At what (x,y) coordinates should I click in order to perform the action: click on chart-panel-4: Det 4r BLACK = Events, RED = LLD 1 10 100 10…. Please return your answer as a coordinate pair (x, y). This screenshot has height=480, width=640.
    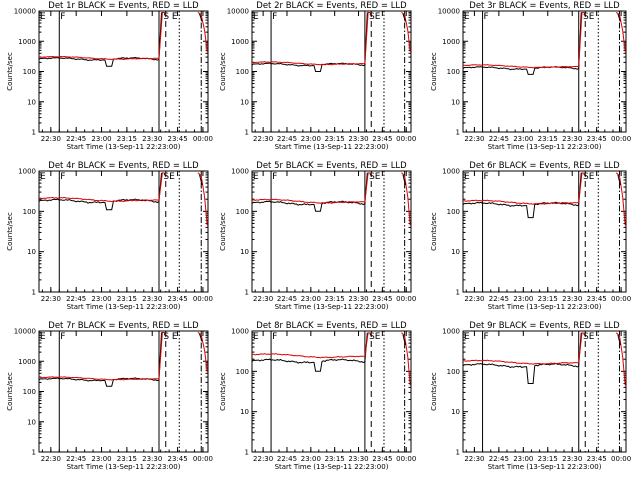
    Looking at the image, I should click on (109, 236).